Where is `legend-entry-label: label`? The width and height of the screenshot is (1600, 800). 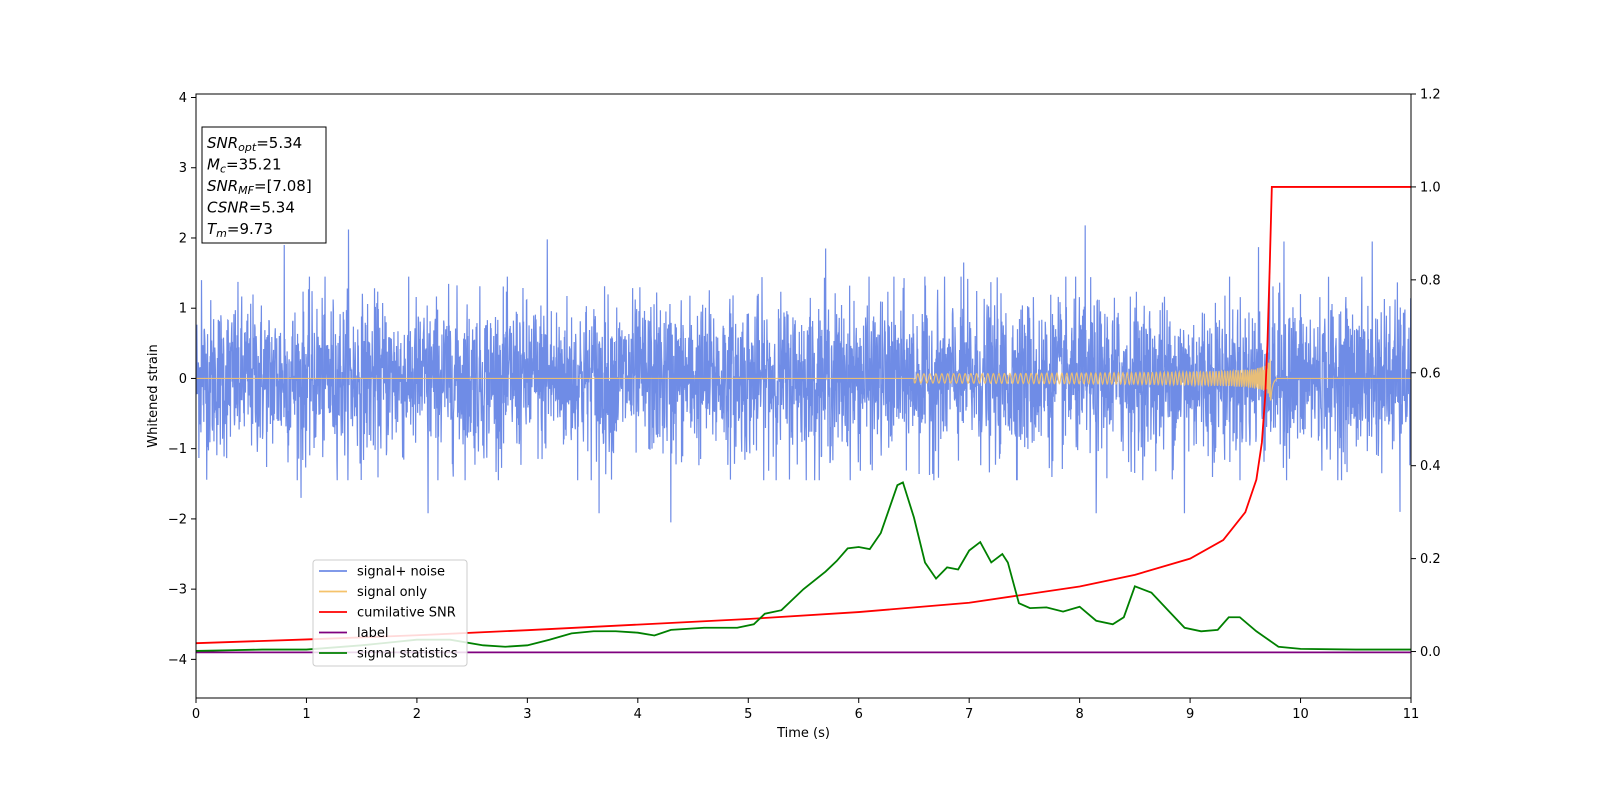 legend-entry-label: label is located at coordinates (372, 633).